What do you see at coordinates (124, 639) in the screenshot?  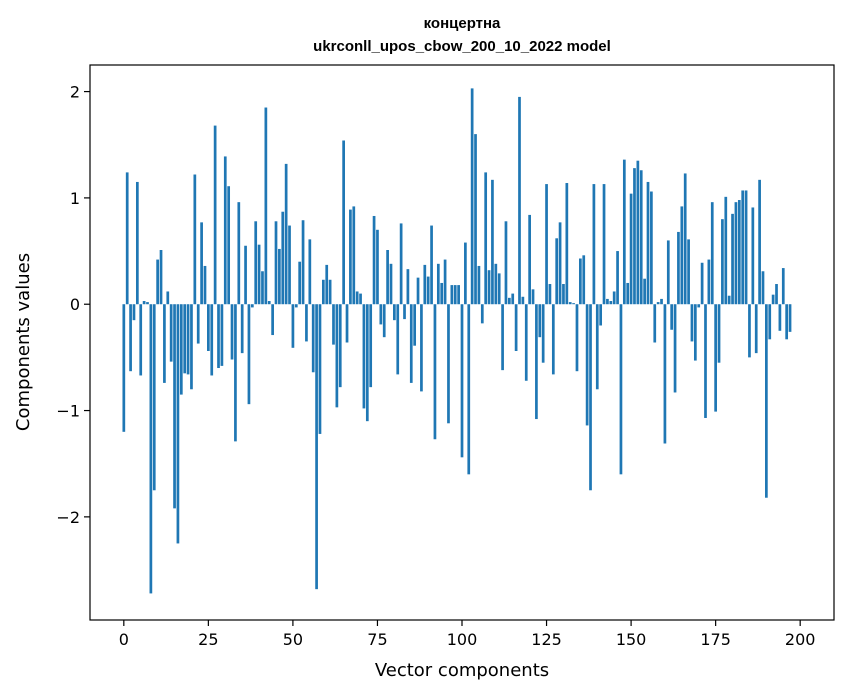 I see `x-tick-label: 0` at bounding box center [124, 639].